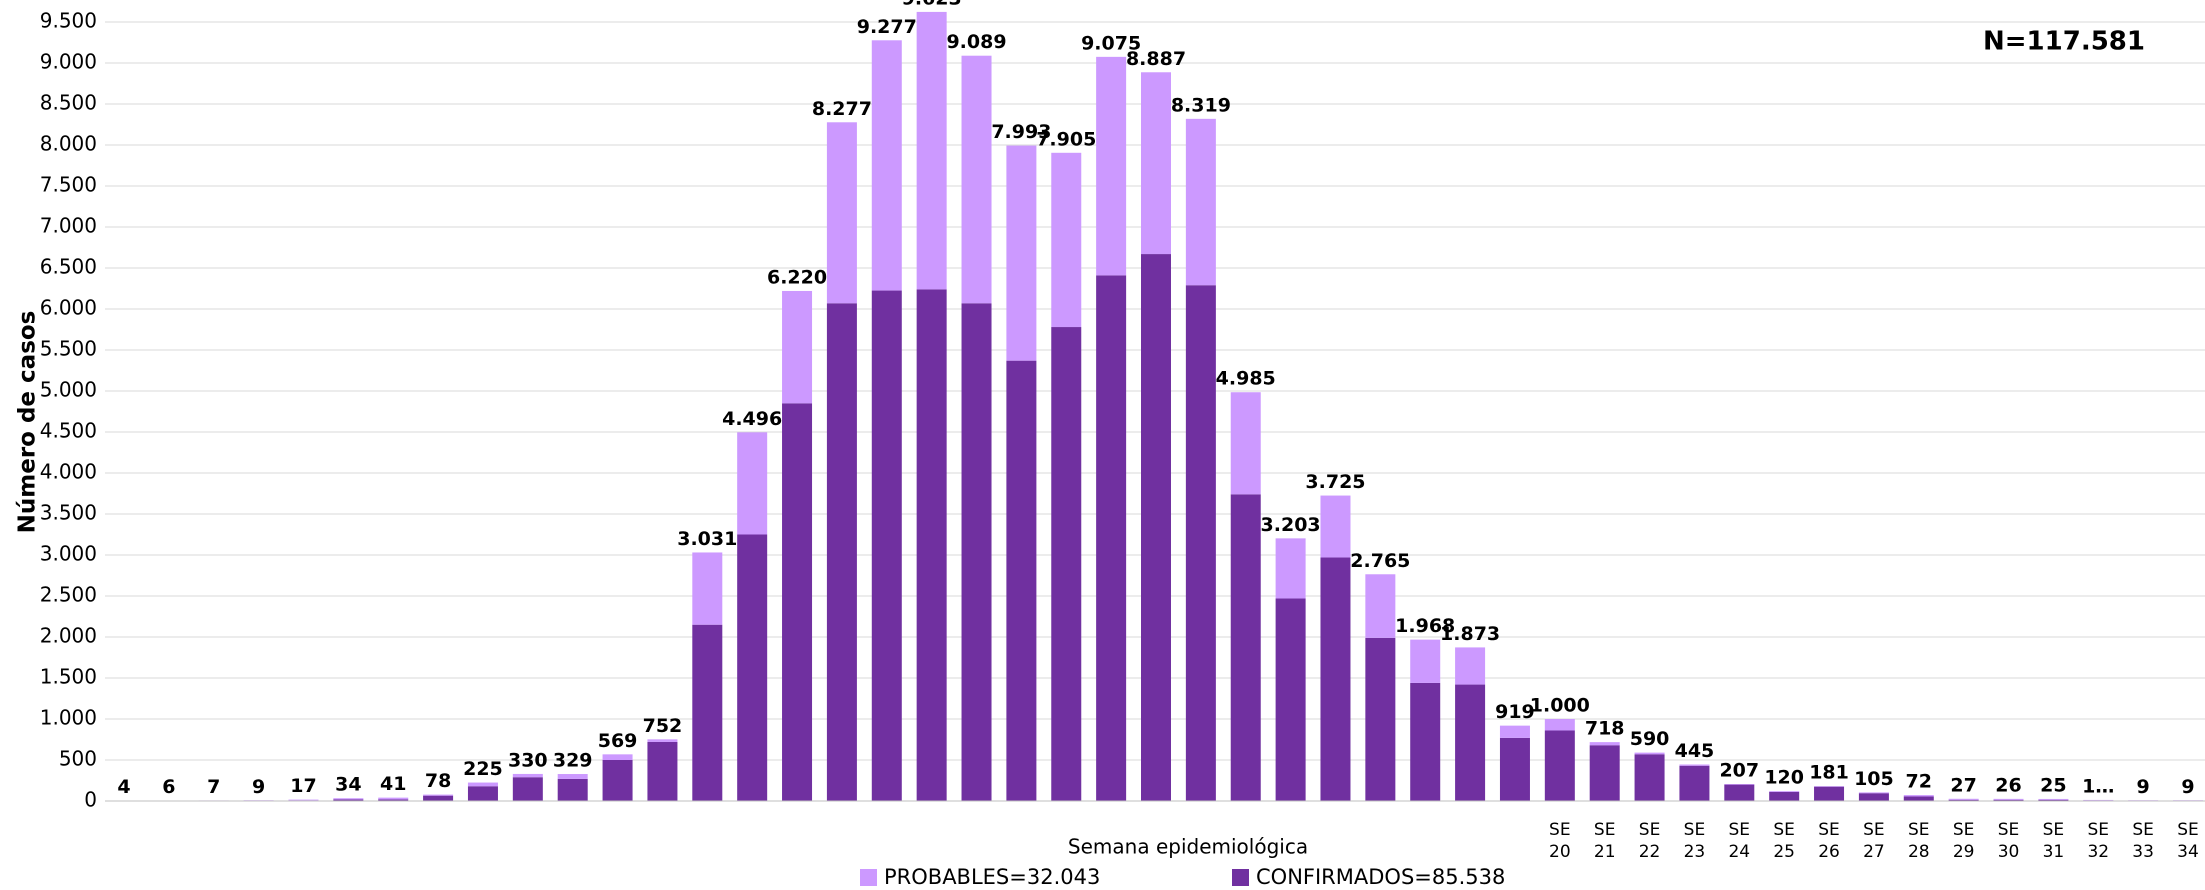 Image resolution: width=2205 pixels, height=890 pixels. I want to click on total-label: 1.000, so click(1560, 706).